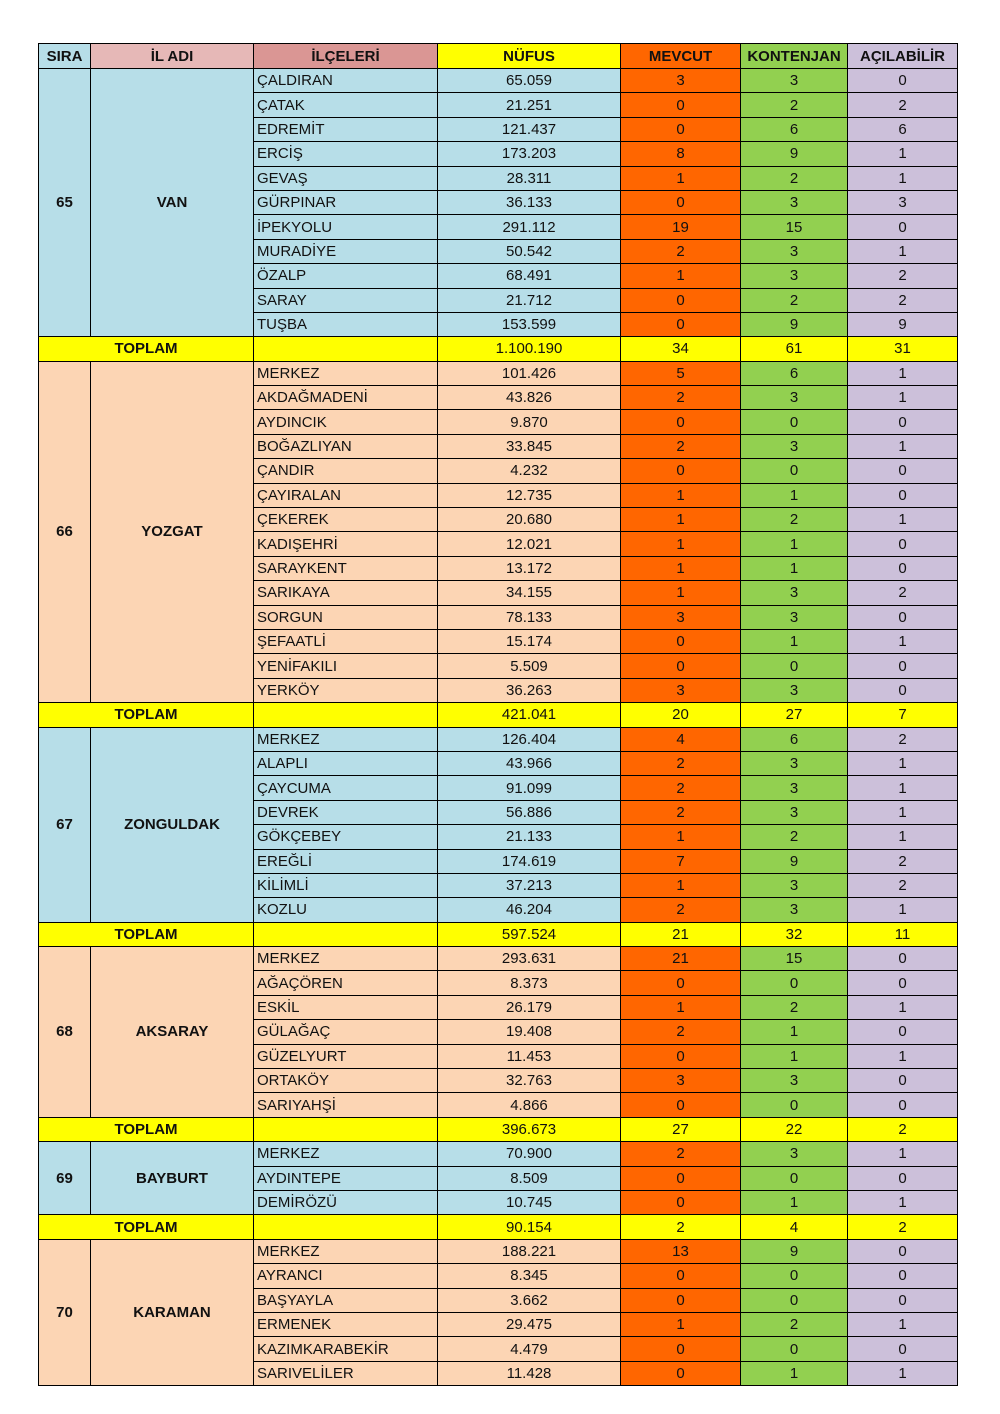 The height and width of the screenshot is (1414, 1000). I want to click on district-row: GEVAŞ 28.311 1 2 1, so click(498, 178).